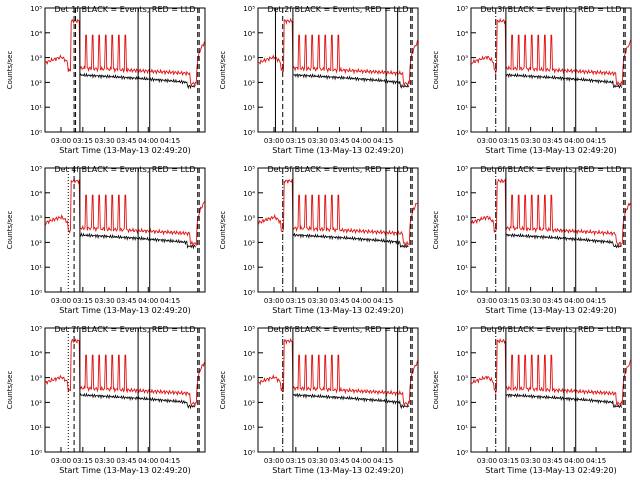 This screenshot has width=640, height=480. Describe the element at coordinates (550, 329) in the screenshot. I see `panel-title: Det 9f BLACK = Events, RED = LLD` at that location.